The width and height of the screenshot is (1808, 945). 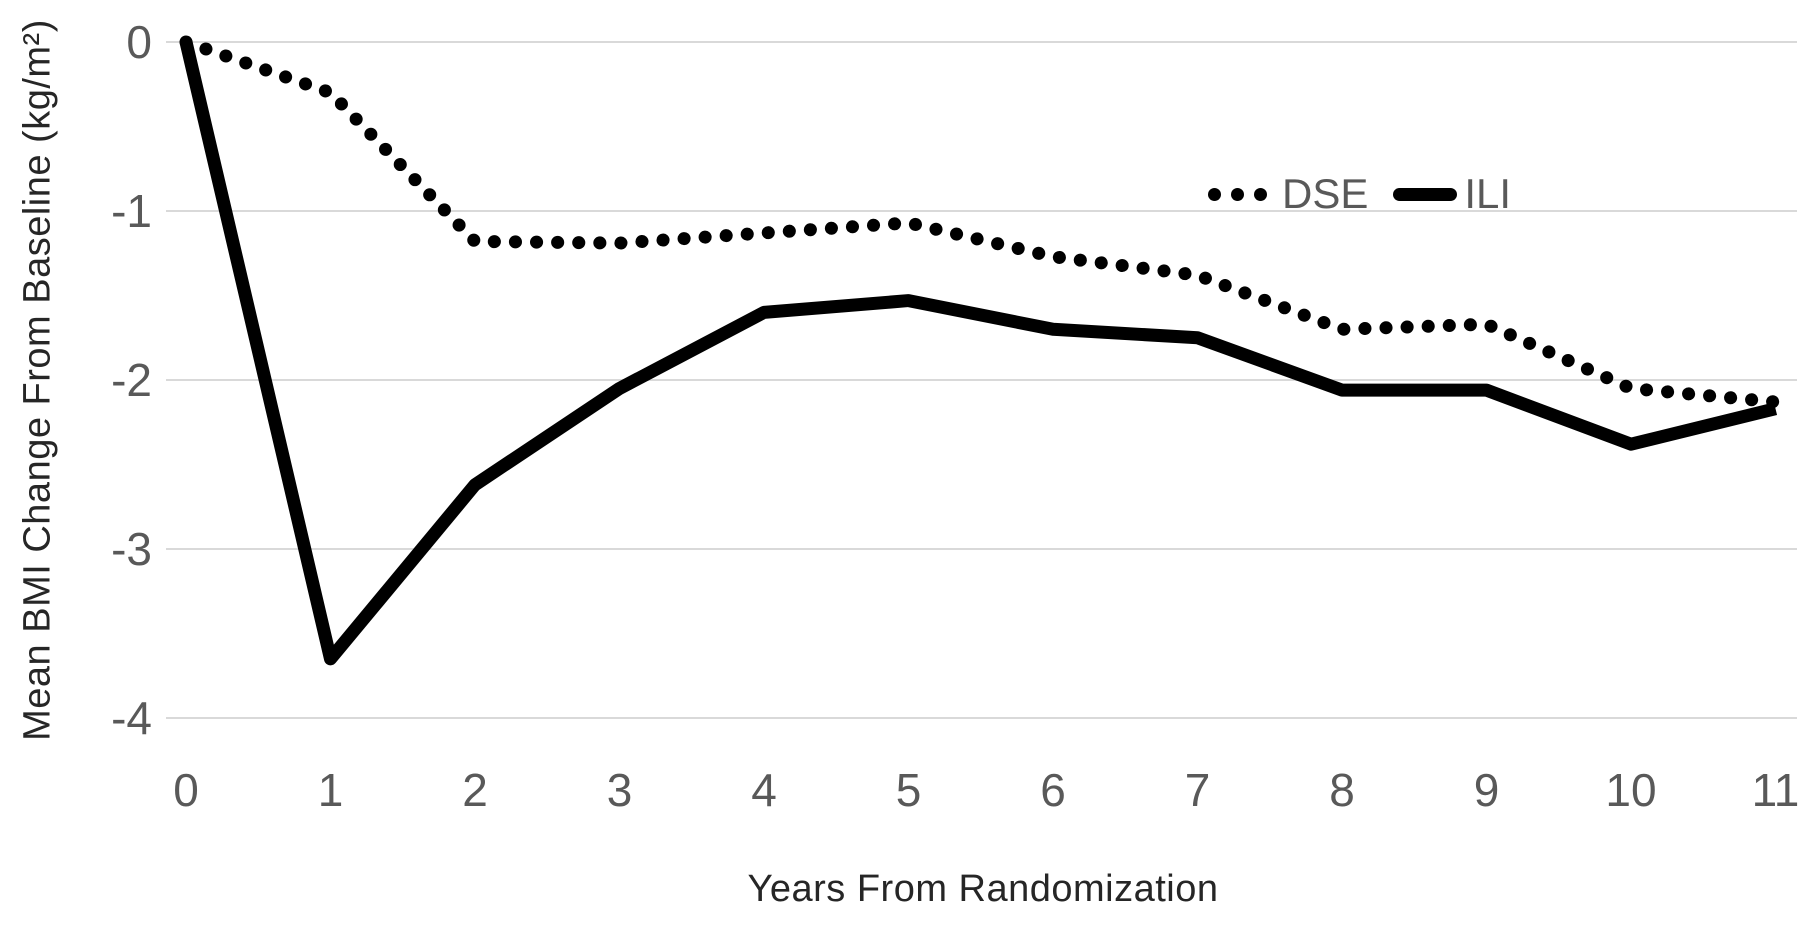 I want to click on y-tick-label--3: -3, so click(x=131, y=549).